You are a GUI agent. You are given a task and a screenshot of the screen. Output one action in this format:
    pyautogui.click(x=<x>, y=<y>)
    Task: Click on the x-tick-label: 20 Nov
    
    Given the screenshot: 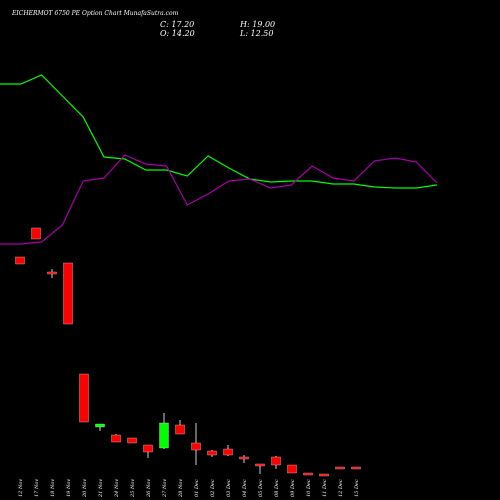 What is the action you would take?
    pyautogui.click(x=85, y=488)
    